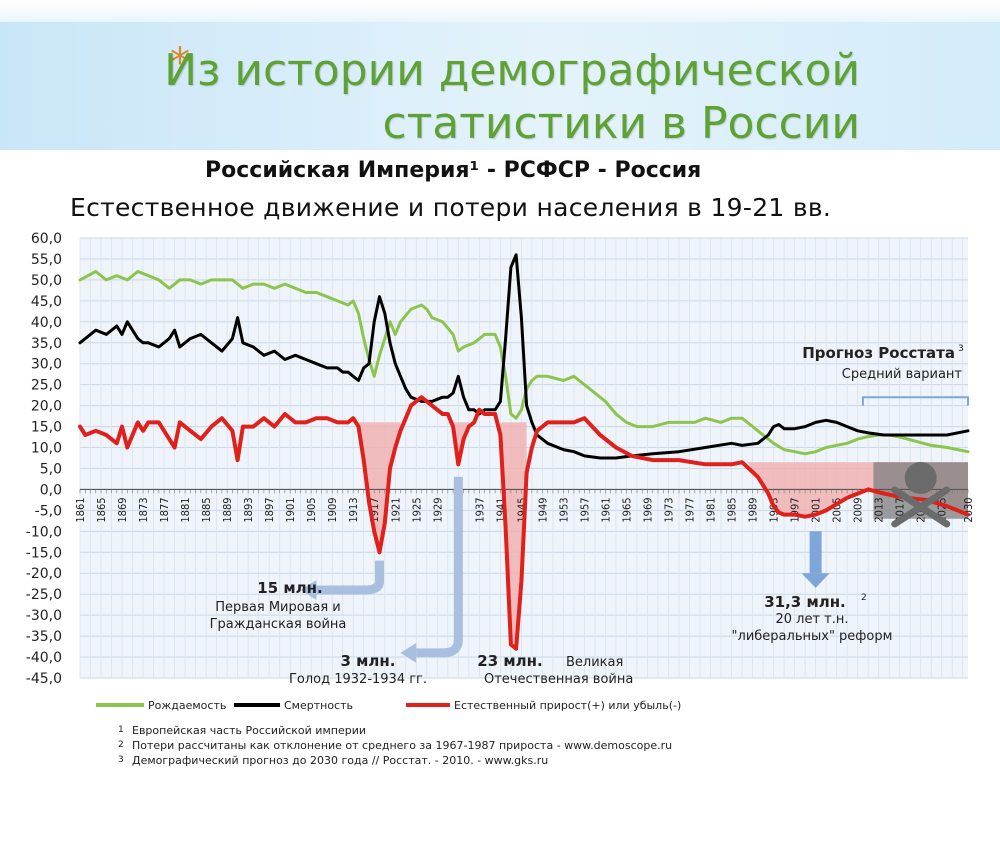 The width and height of the screenshot is (1000, 854). Describe the element at coordinates (563, 509) in the screenshot. I see `x-tick-label: 1953` at that location.